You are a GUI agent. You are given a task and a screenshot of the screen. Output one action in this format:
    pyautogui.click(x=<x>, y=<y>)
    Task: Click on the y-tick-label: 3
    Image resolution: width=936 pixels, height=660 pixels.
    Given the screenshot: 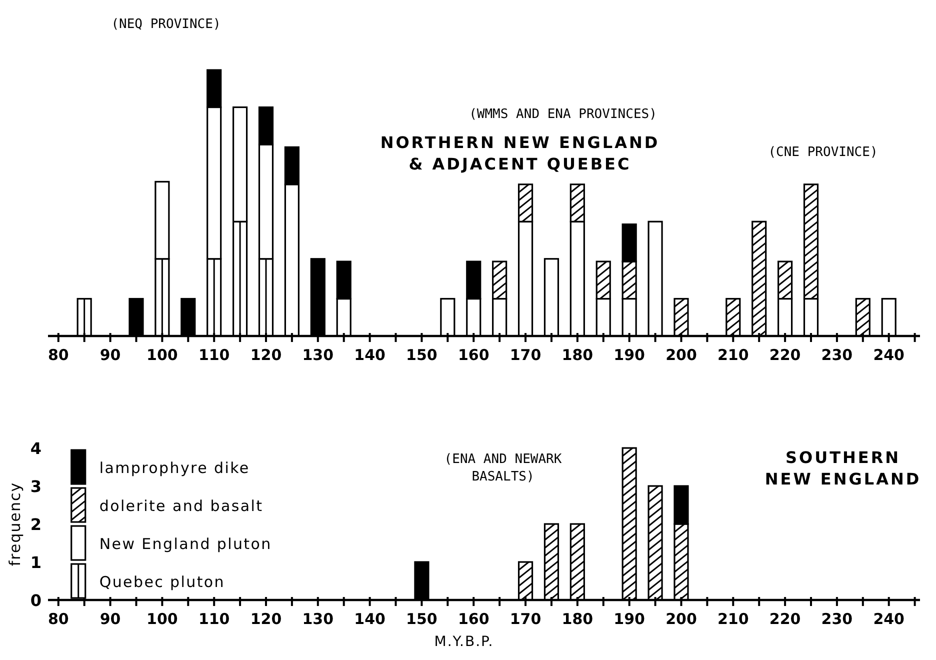 What is the action you would take?
    pyautogui.click(x=36, y=486)
    